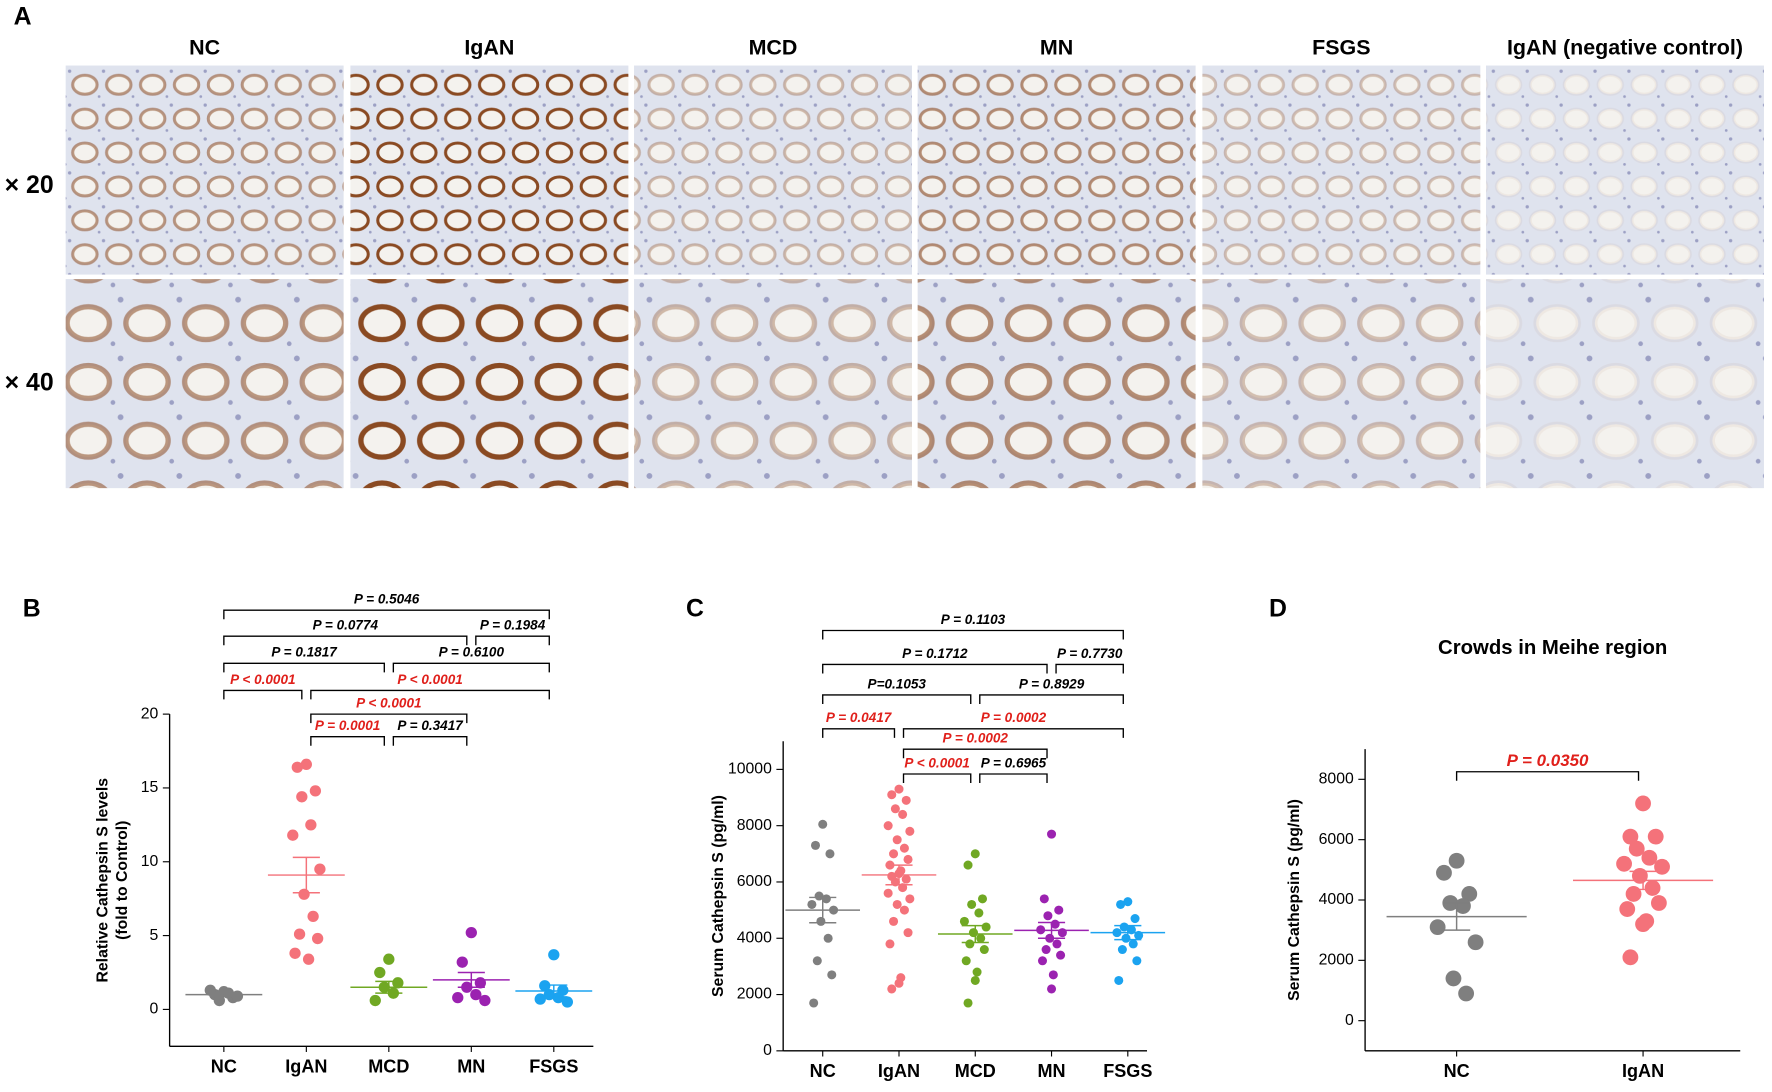  I want to click on p-value-label: P = 0.3417, so click(430, 725).